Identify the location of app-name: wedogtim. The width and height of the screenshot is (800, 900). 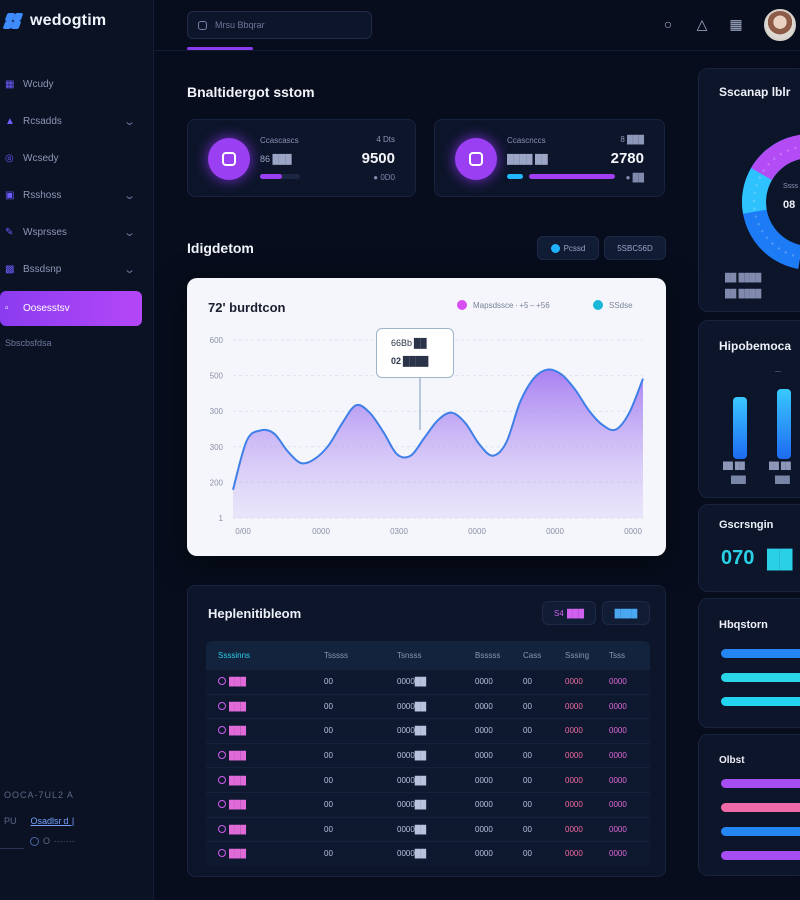
(68, 20).